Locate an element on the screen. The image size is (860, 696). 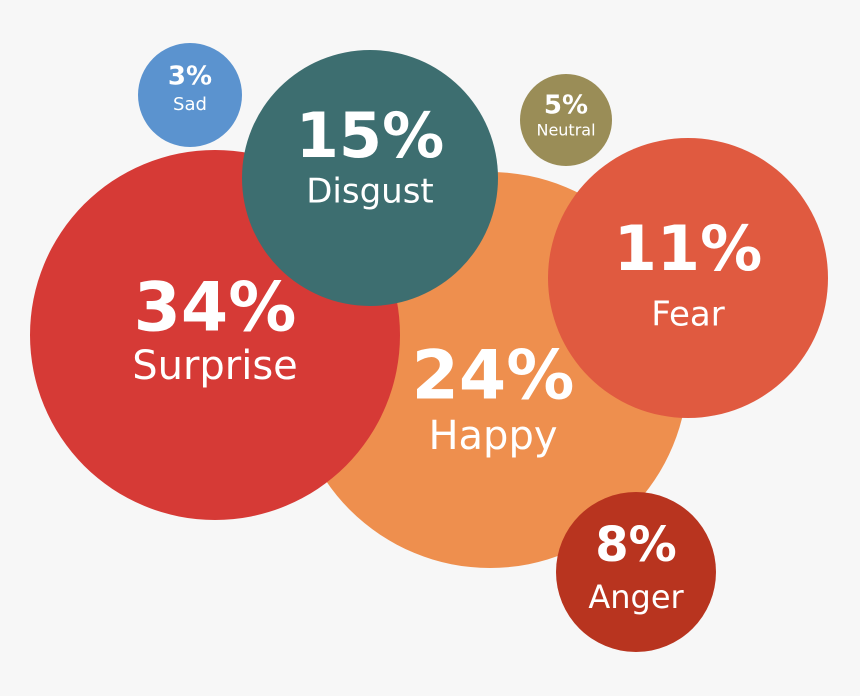
value-label: 8% is located at coordinates (636, 545).